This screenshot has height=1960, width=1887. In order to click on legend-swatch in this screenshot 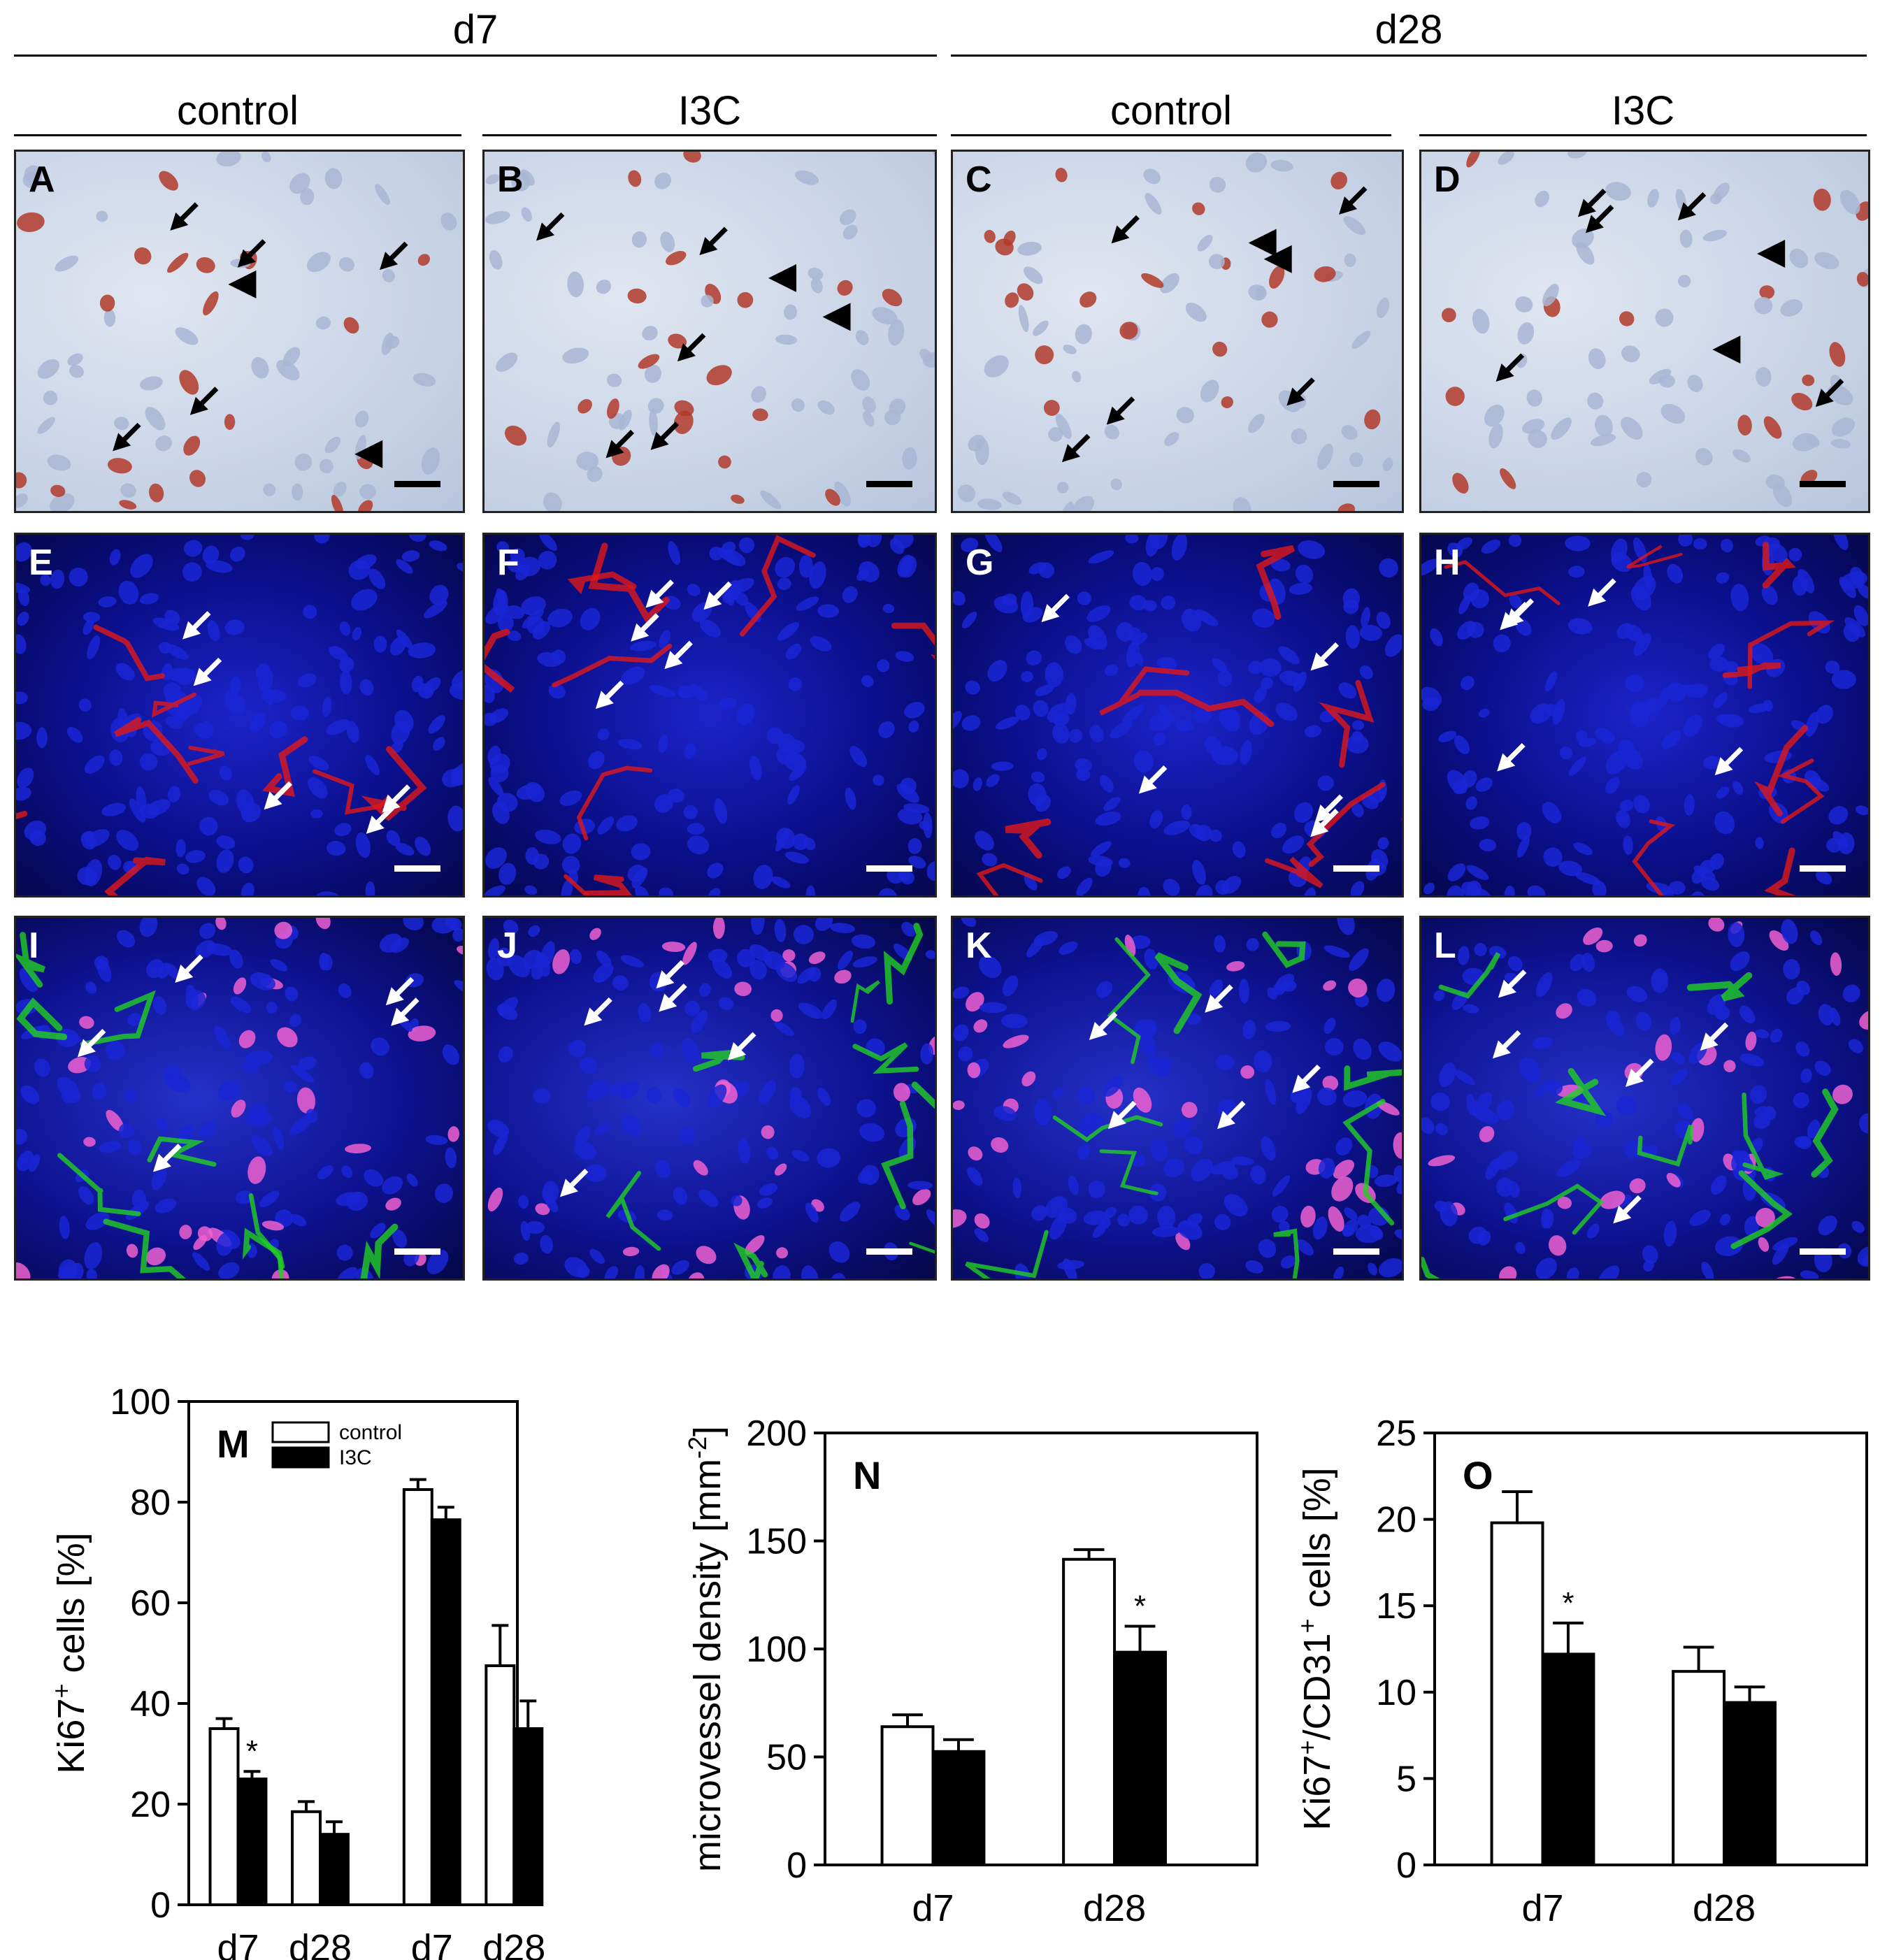, I will do `click(300, 1432)`.